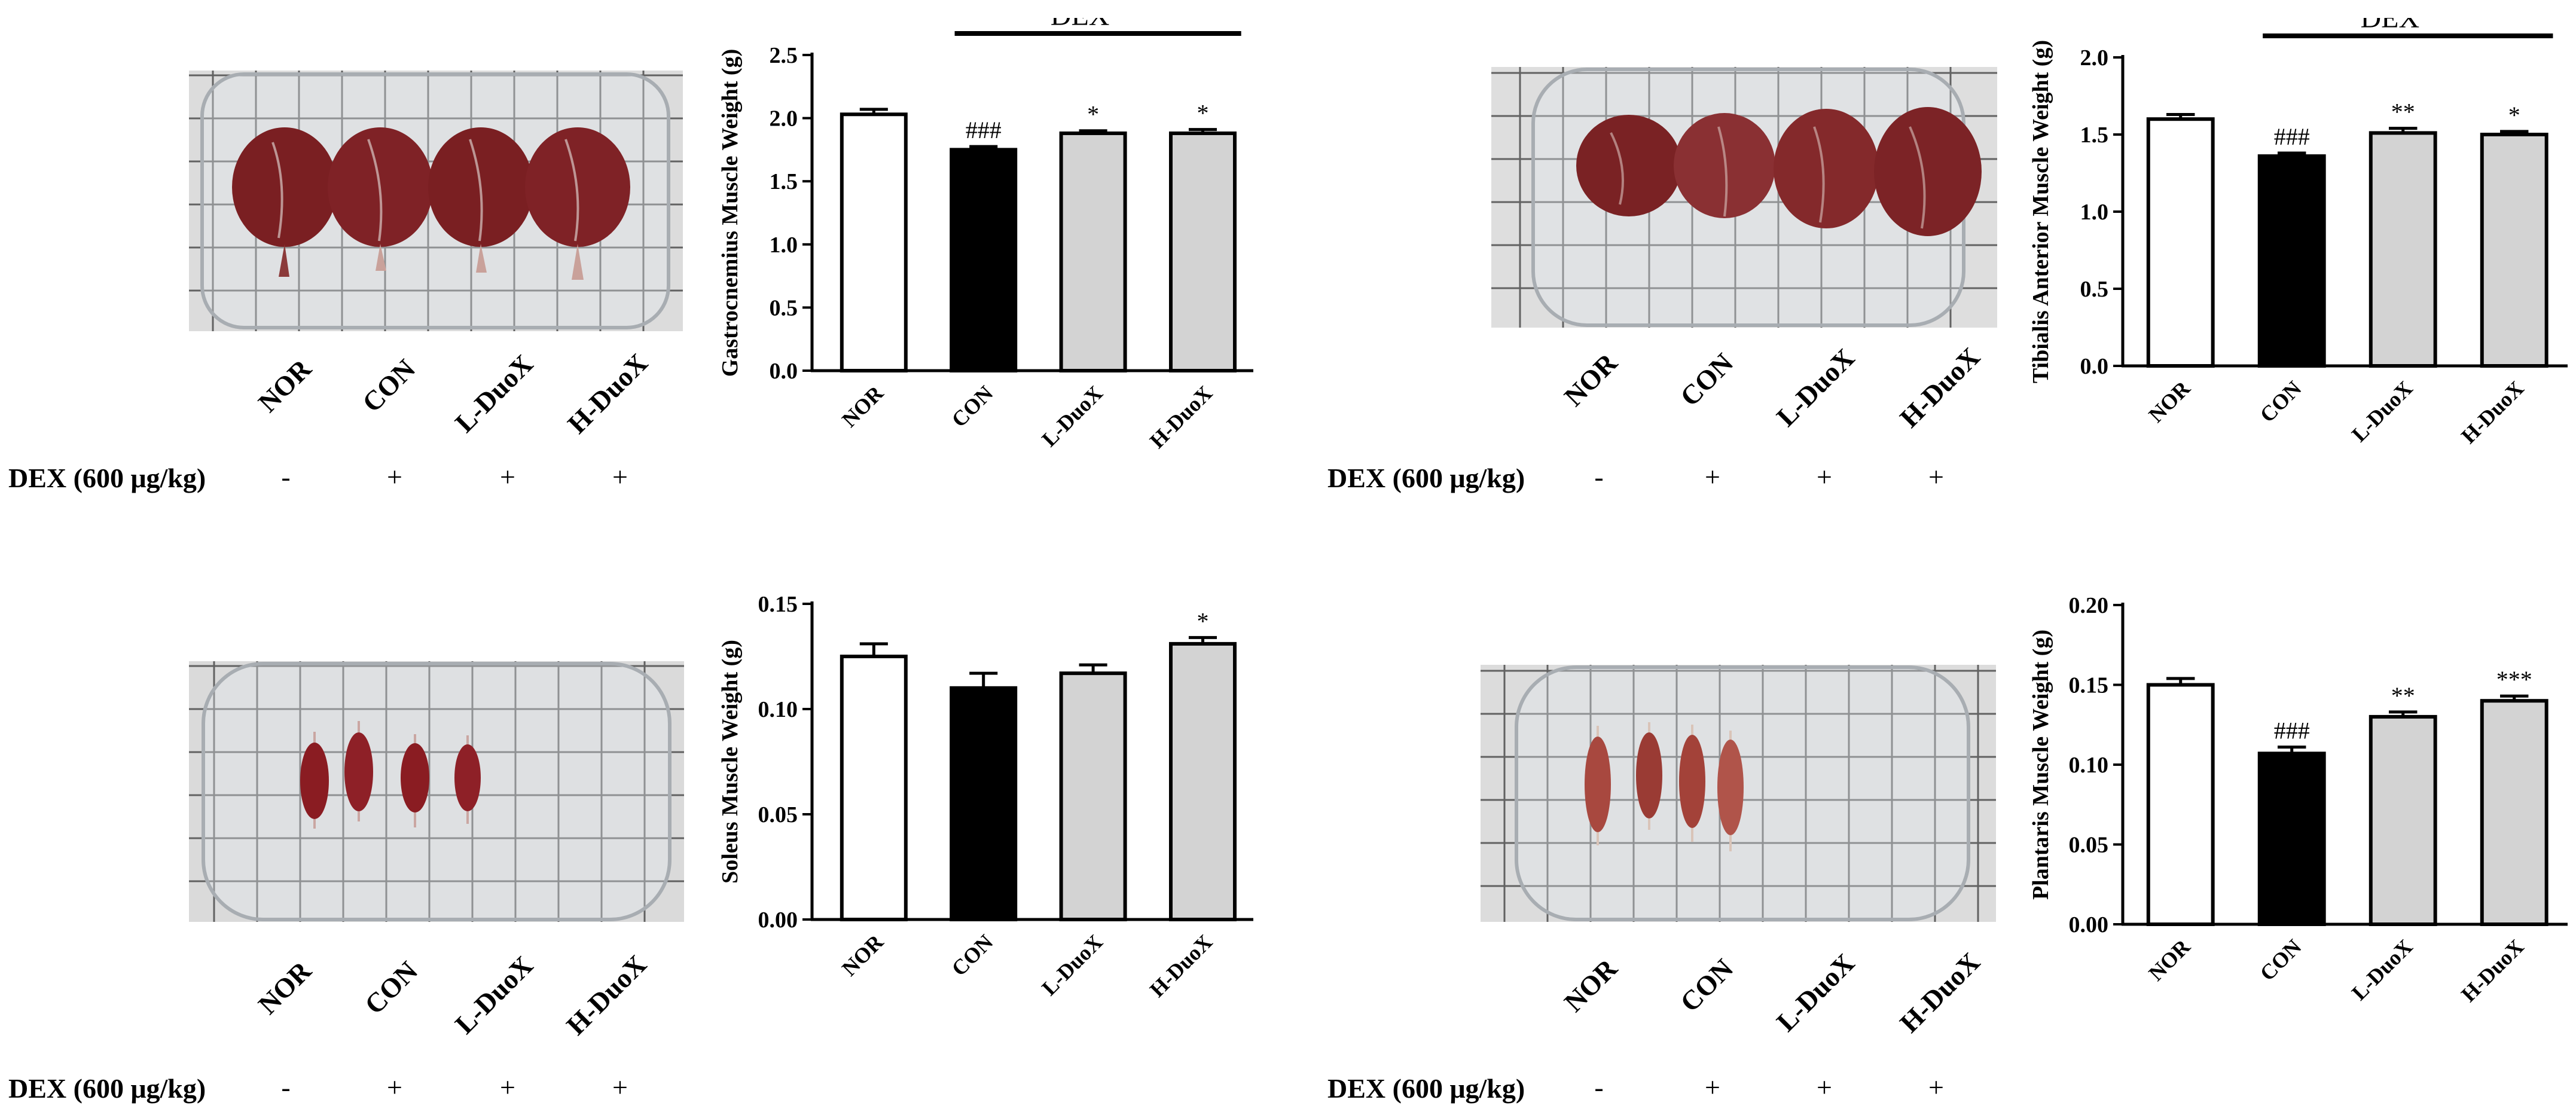  I want to click on y-axis-label: Plantaris Muscle Weight (g), so click(2040, 765).